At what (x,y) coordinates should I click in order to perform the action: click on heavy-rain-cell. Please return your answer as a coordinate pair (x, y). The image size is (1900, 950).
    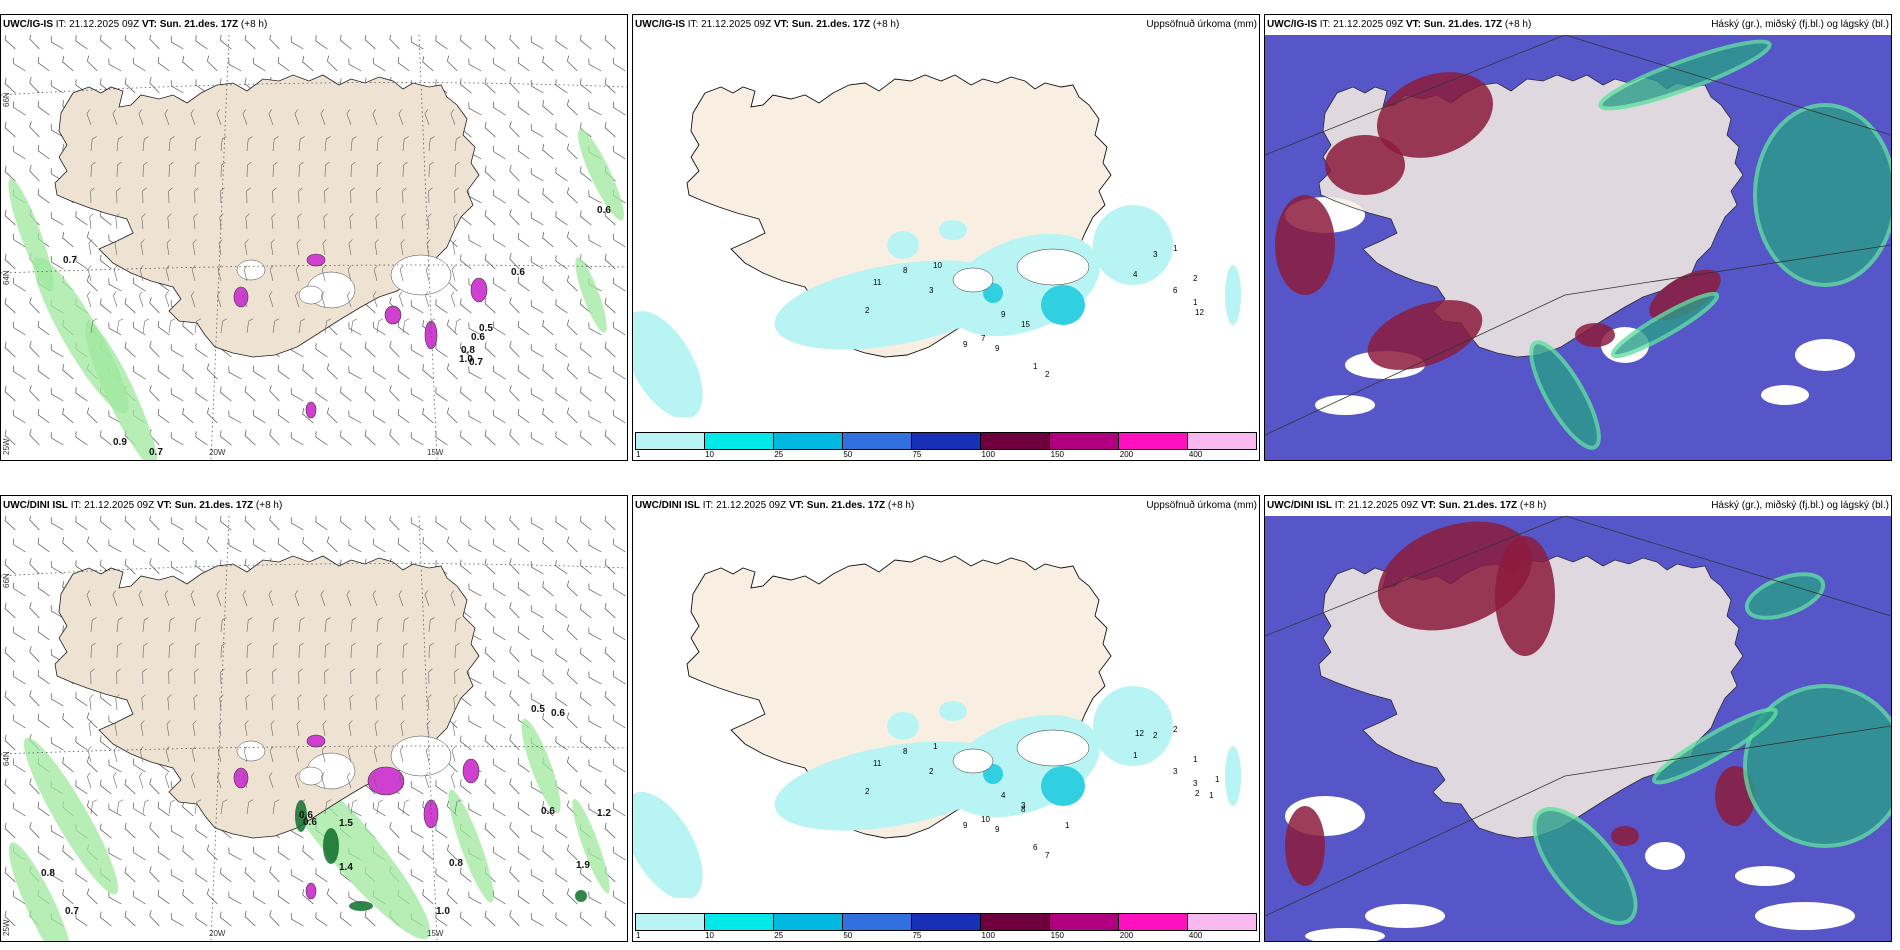
    Looking at the image, I should click on (361, 906).